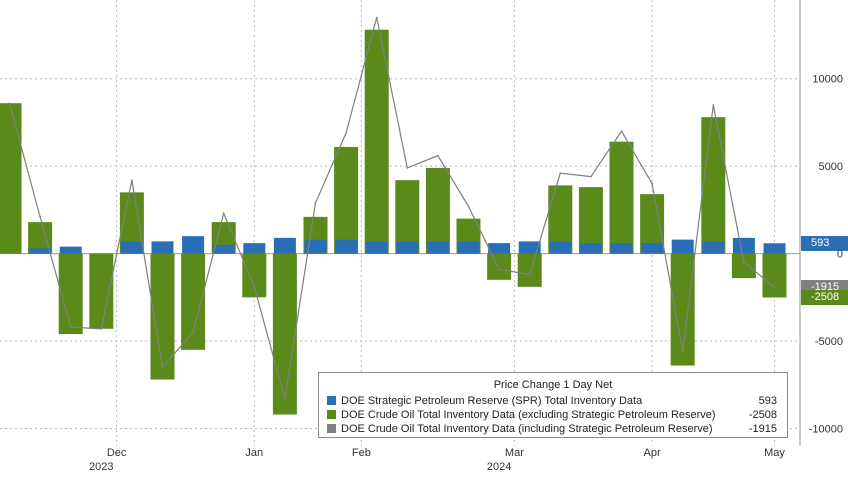 This screenshot has width=848, height=479. What do you see at coordinates (840, 255) in the screenshot?
I see `y-tick-label: 0` at bounding box center [840, 255].